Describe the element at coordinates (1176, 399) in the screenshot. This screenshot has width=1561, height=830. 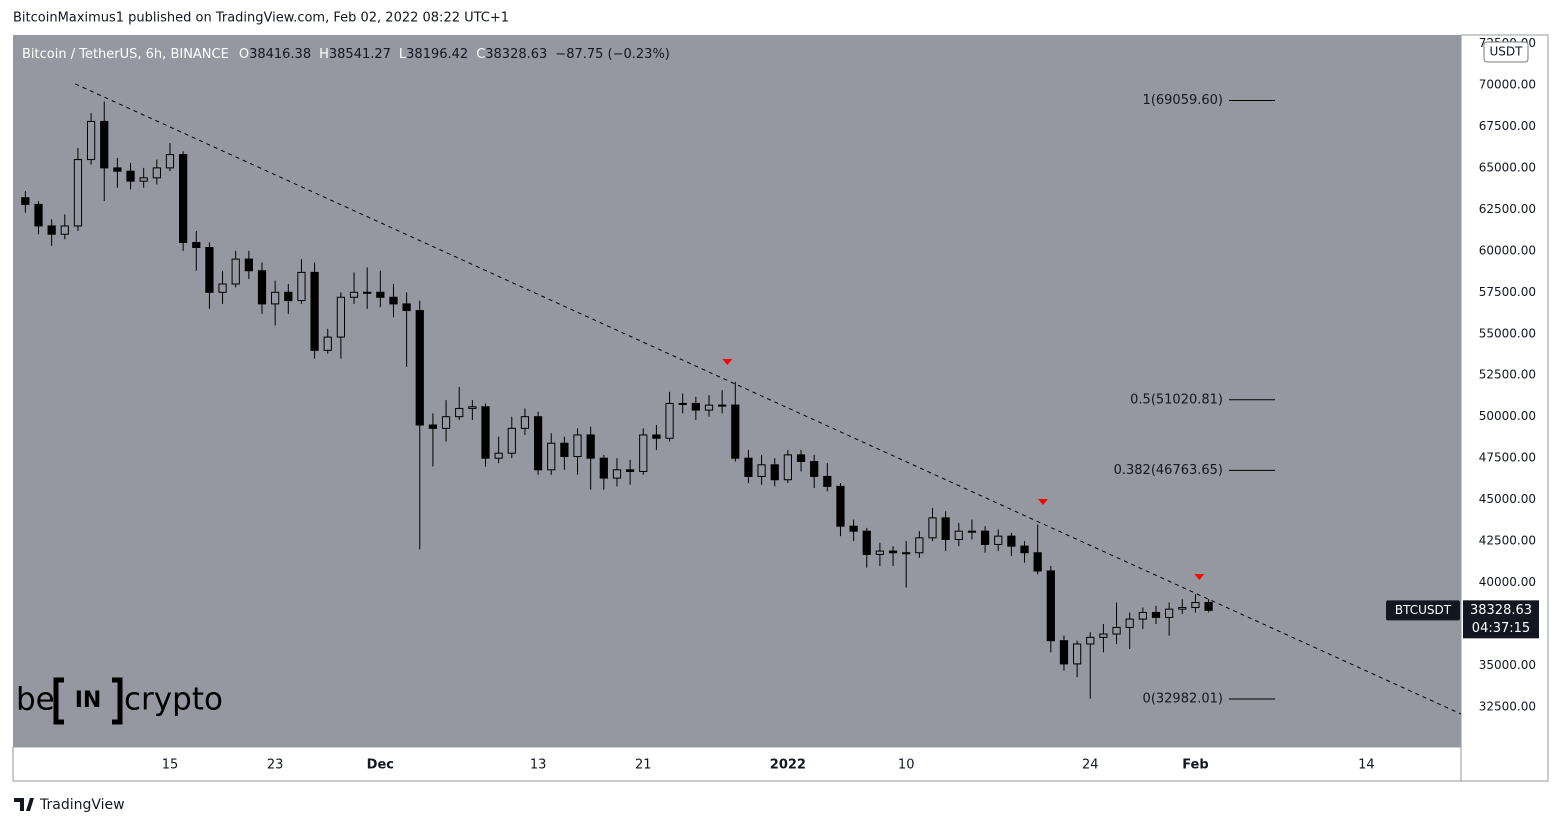
I see `fib-label: 0.5(51020.81)` at that location.